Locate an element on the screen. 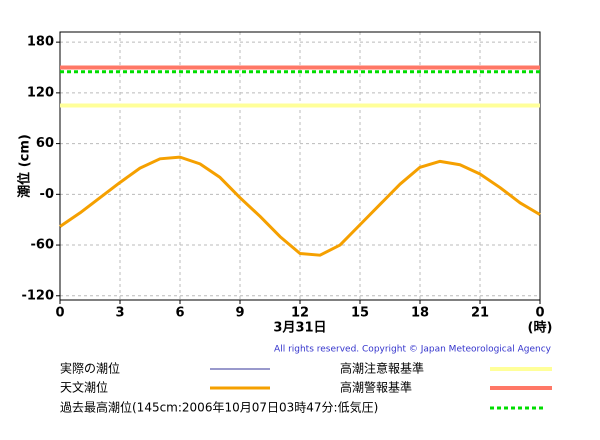 This screenshot has height=440, width=600. x-axis-label: 3月31日 is located at coordinates (299, 328).